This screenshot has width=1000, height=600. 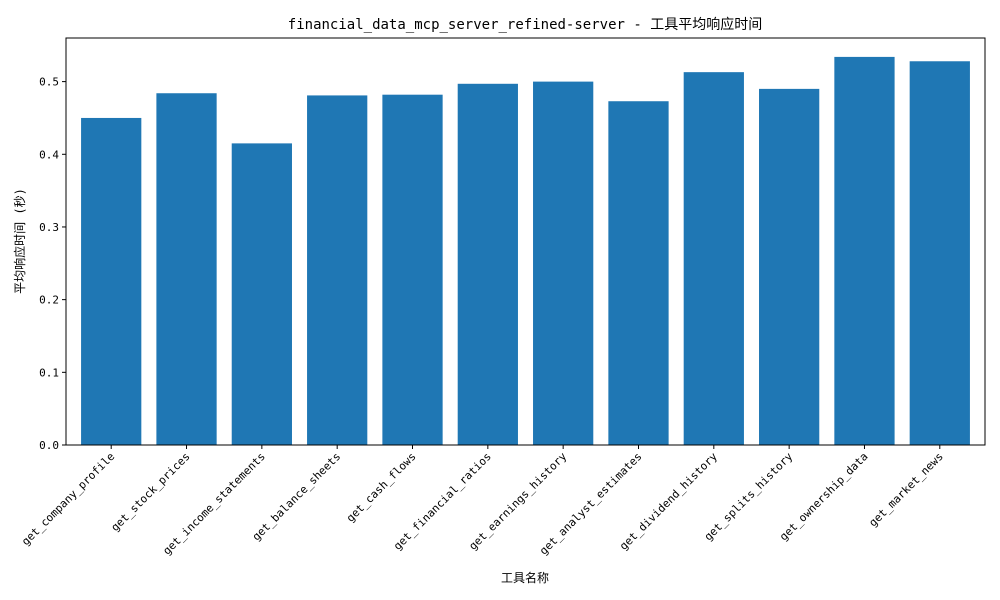 What do you see at coordinates (296, 496) in the screenshot?
I see `x-tick-label: get_balance_sheets` at bounding box center [296, 496].